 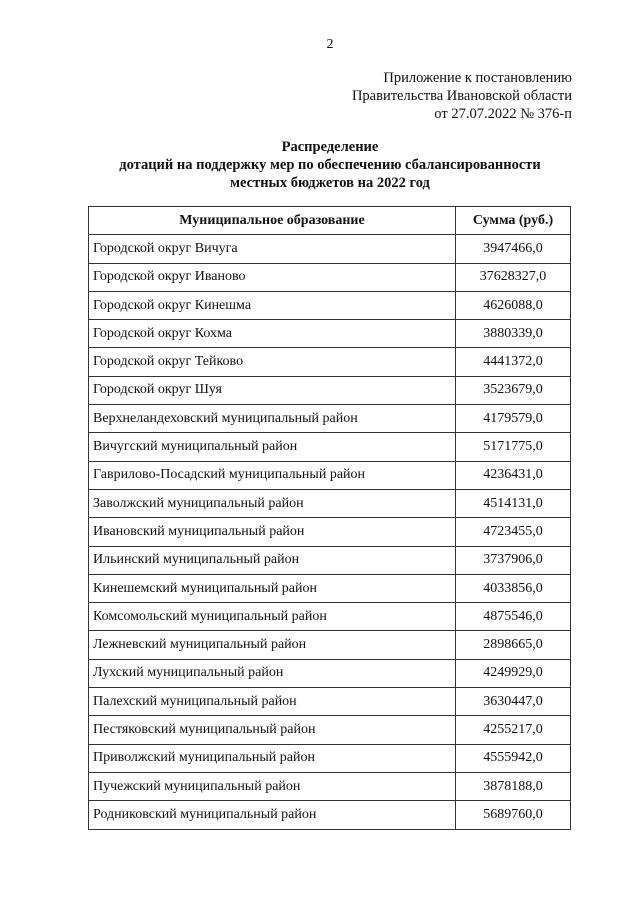 I want to click on amount-cell: 4236431,0, so click(x=513, y=475).